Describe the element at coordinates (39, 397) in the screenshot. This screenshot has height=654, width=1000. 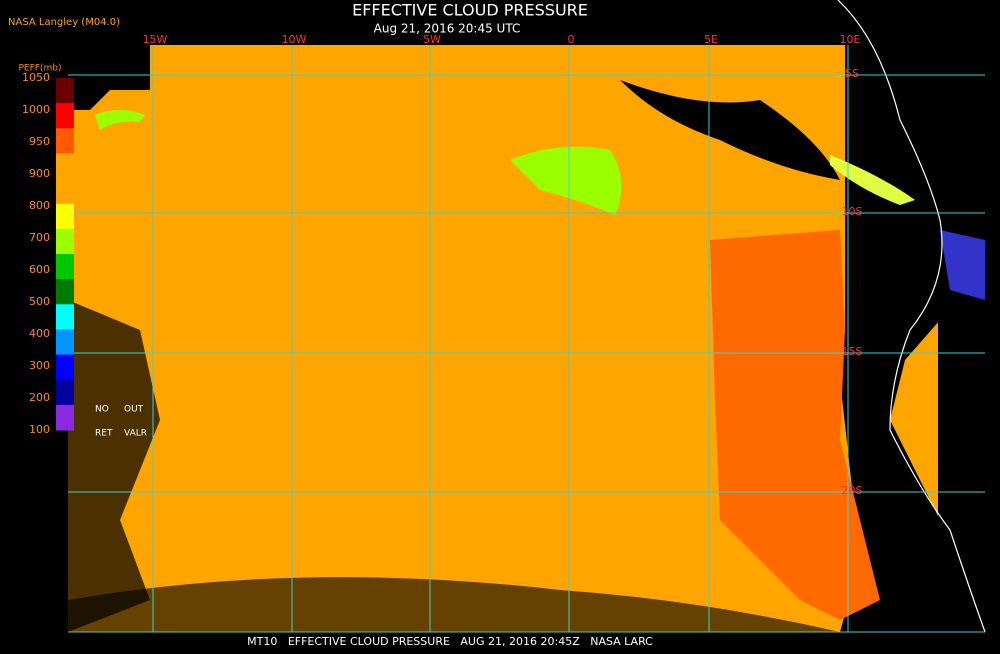
I see `colorbar-label: 200` at that location.